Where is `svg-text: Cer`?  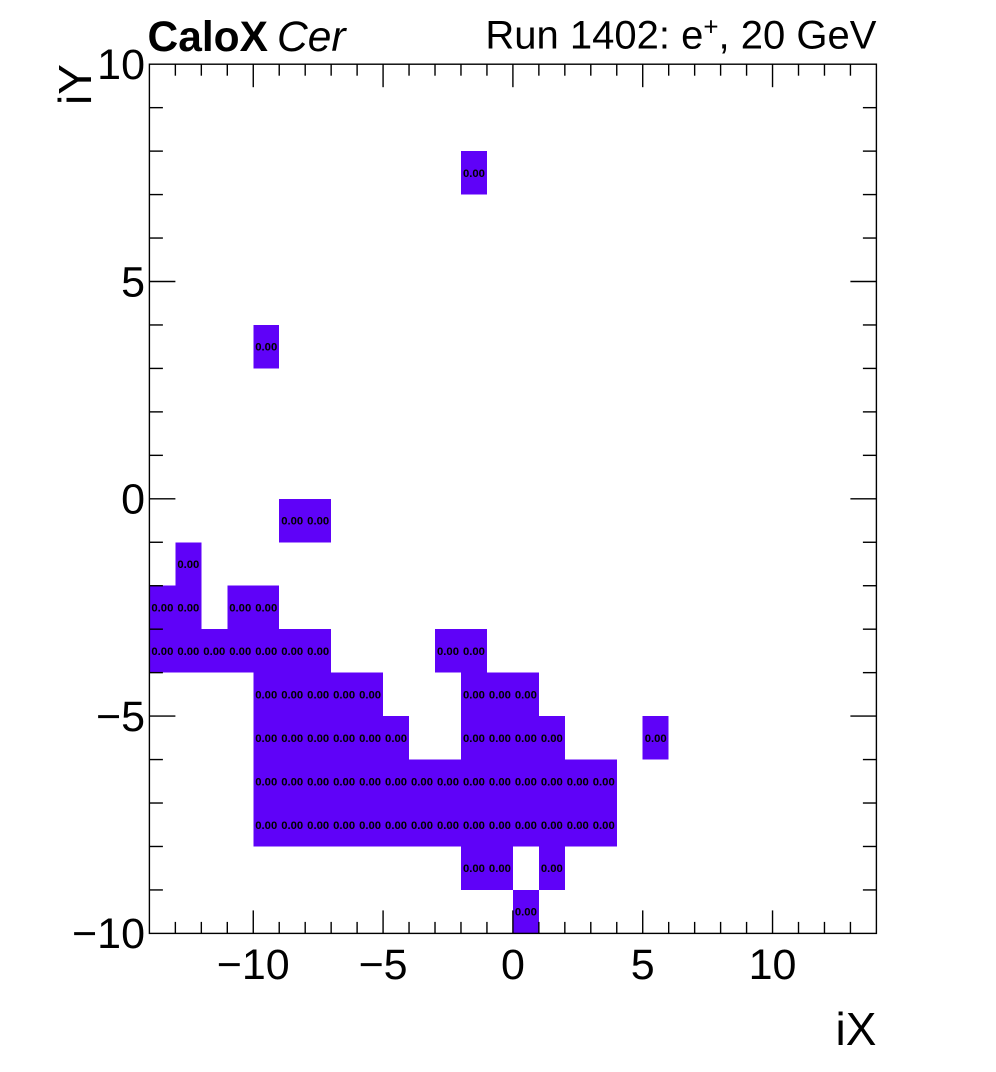 svg-text: Cer is located at coordinates (312, 37).